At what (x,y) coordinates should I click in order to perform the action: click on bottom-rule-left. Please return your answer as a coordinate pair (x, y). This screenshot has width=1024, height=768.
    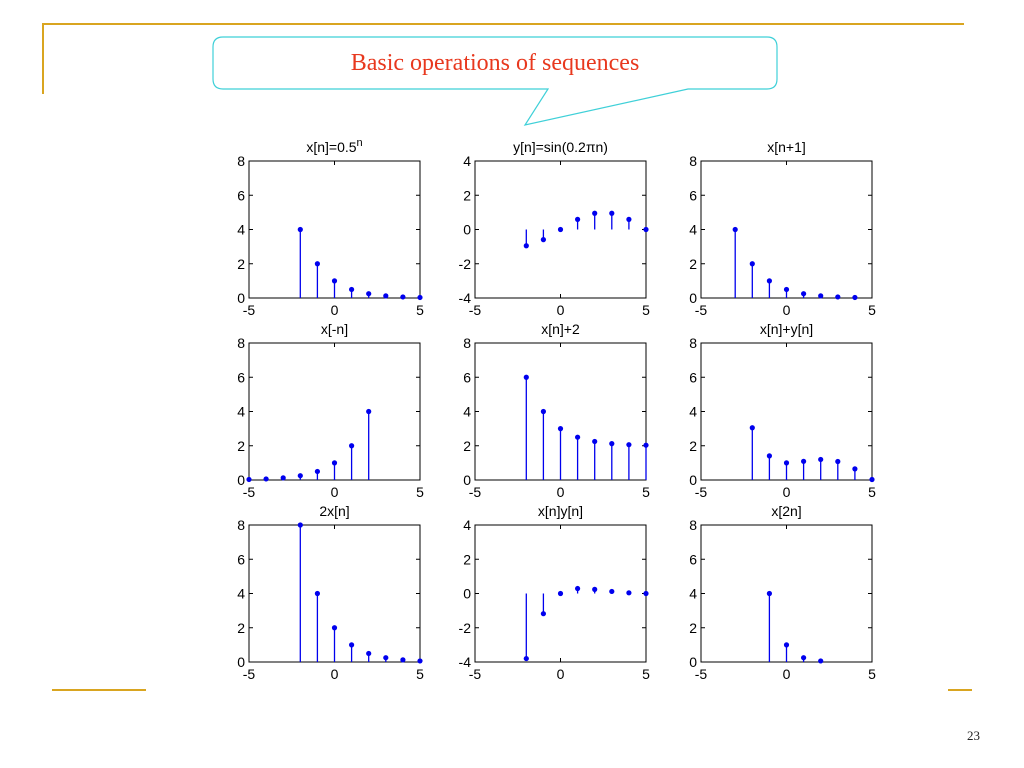
    Looking at the image, I should click on (99, 690).